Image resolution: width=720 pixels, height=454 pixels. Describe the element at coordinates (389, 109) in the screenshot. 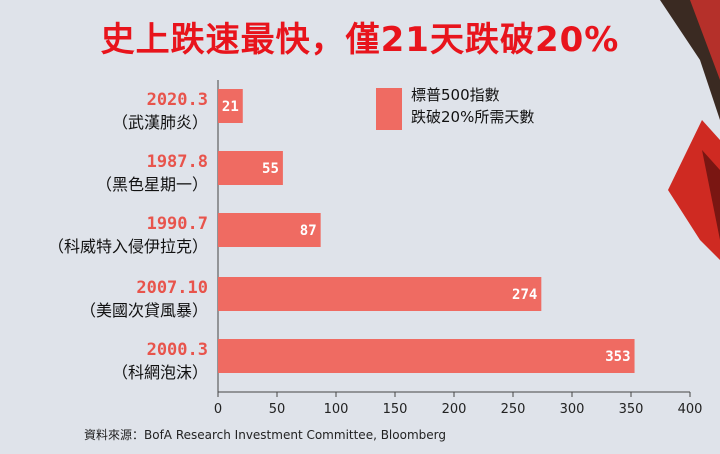

I see `legend-swatch` at that location.